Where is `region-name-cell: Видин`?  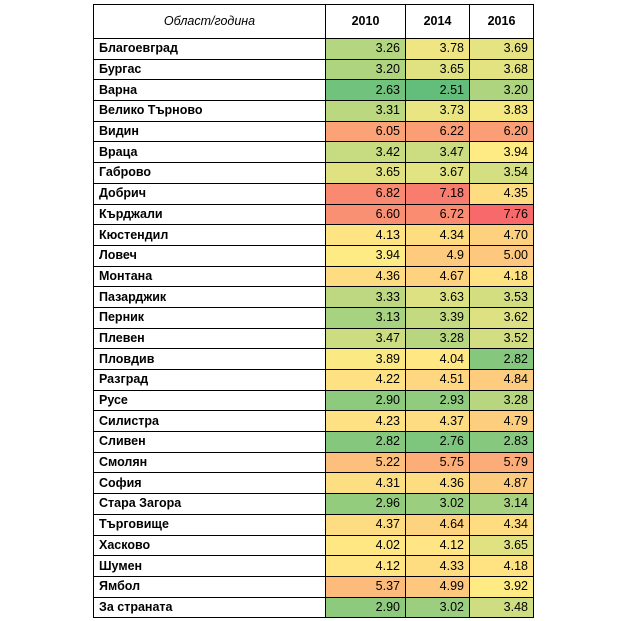
region-name-cell: Видин is located at coordinates (209, 131).